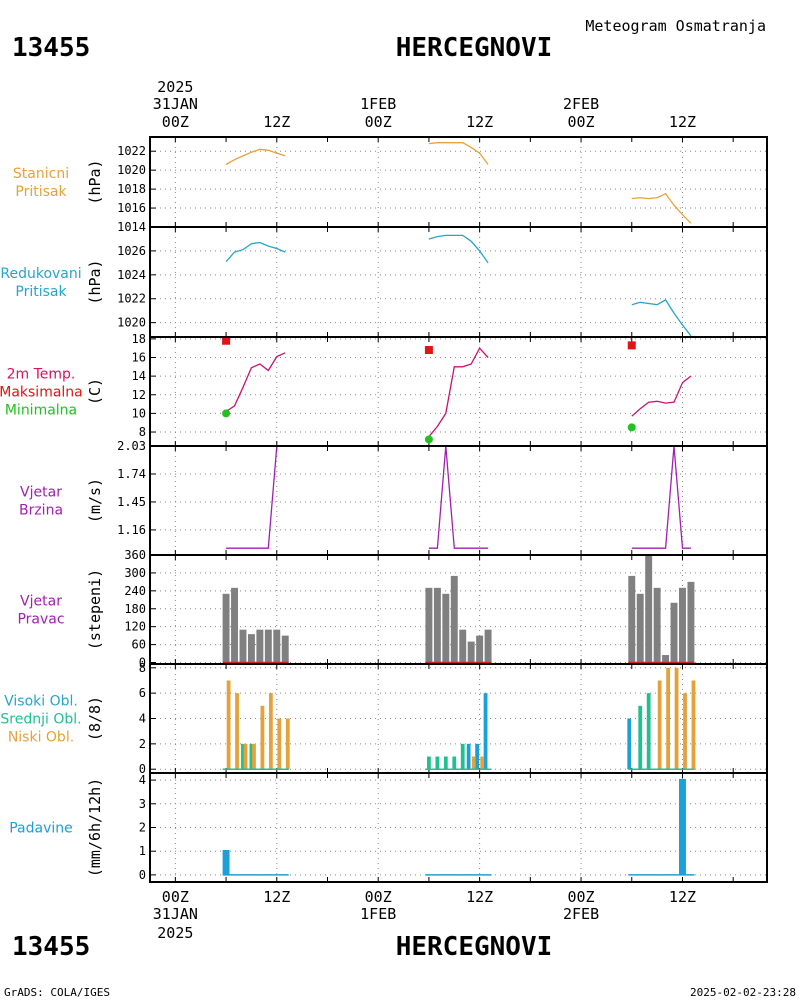  What do you see at coordinates (95, 718) in the screenshot?
I see `y-axis-label: (8/8)` at bounding box center [95, 718].